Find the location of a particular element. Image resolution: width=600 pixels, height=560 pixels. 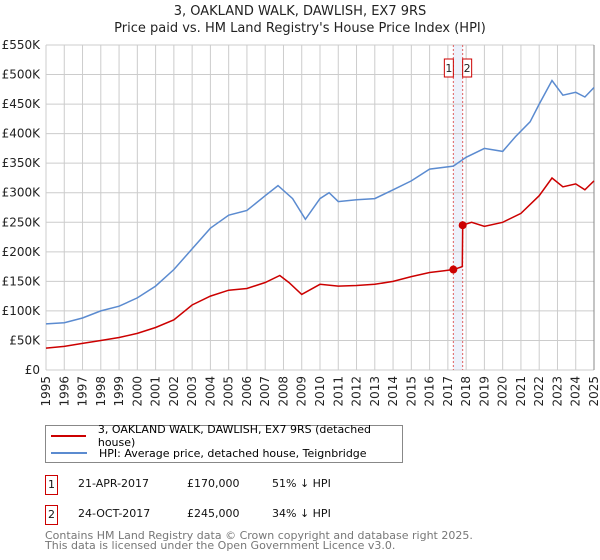

legend-swatch-blue is located at coordinates (69, 453).